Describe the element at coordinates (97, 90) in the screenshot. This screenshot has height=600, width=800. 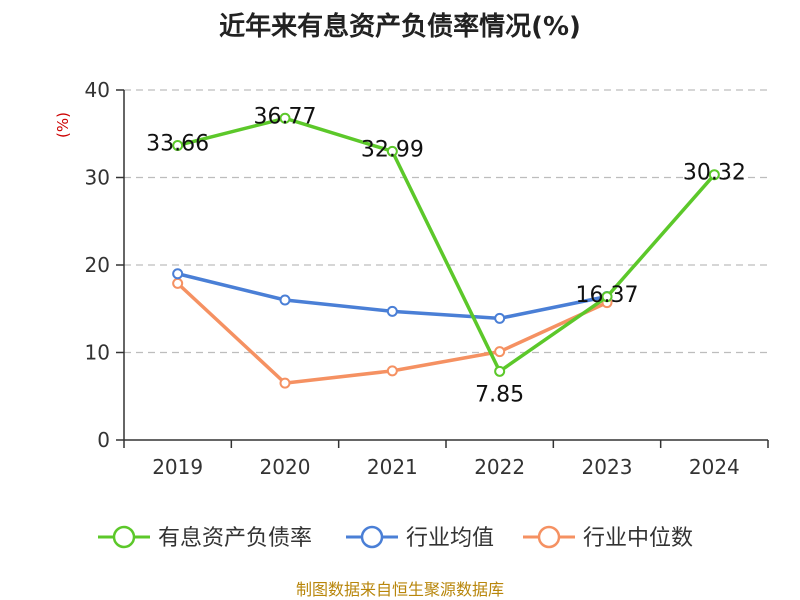
I see `y-tick-label: 40` at that location.